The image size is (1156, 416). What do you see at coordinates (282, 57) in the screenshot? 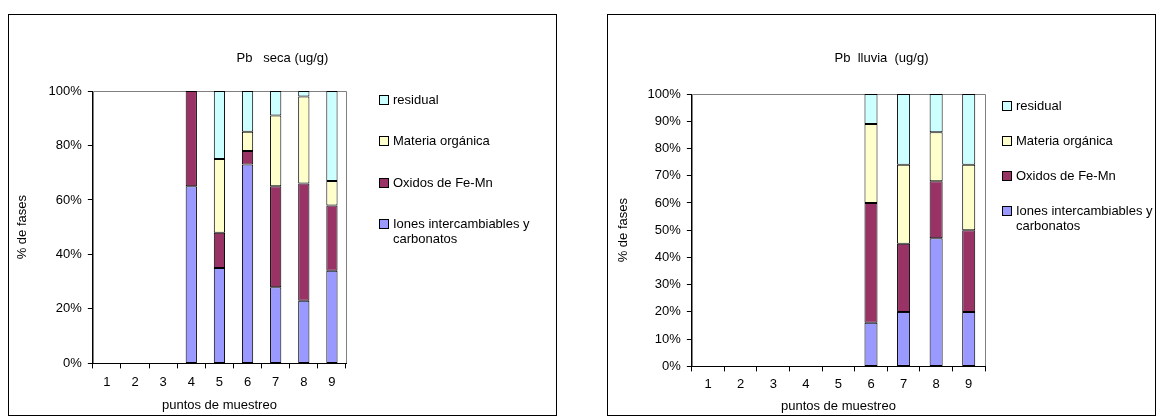
I see `chart-title: Pb seca (ug/g)` at bounding box center [282, 57].